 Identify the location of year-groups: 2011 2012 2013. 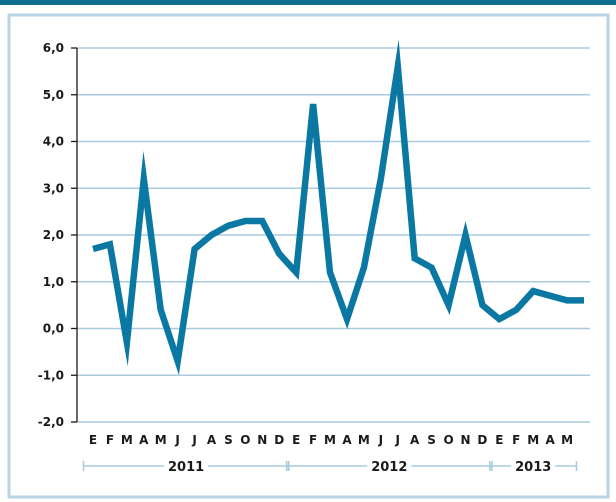
(330, 467).